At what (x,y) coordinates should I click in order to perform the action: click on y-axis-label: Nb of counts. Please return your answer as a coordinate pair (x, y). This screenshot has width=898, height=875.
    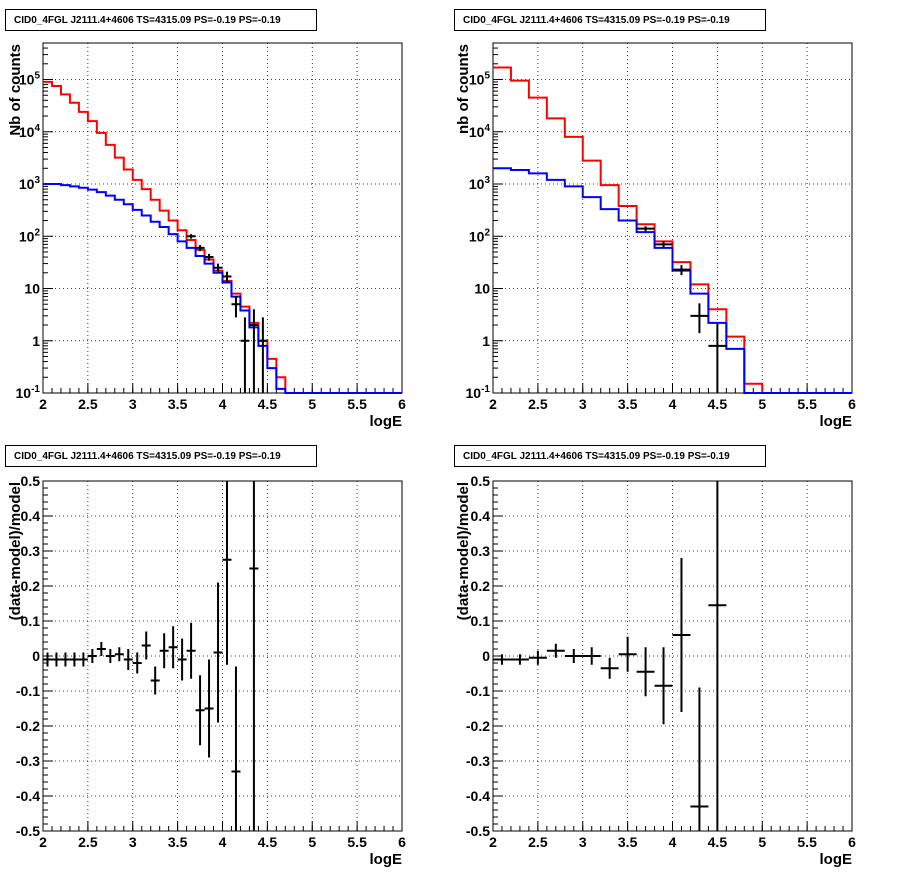
    Looking at the image, I should click on (15, 90).